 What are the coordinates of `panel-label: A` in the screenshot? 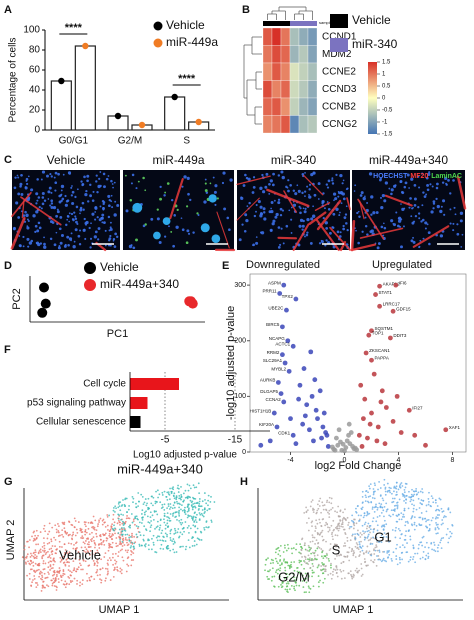 It's located at (8, 10).